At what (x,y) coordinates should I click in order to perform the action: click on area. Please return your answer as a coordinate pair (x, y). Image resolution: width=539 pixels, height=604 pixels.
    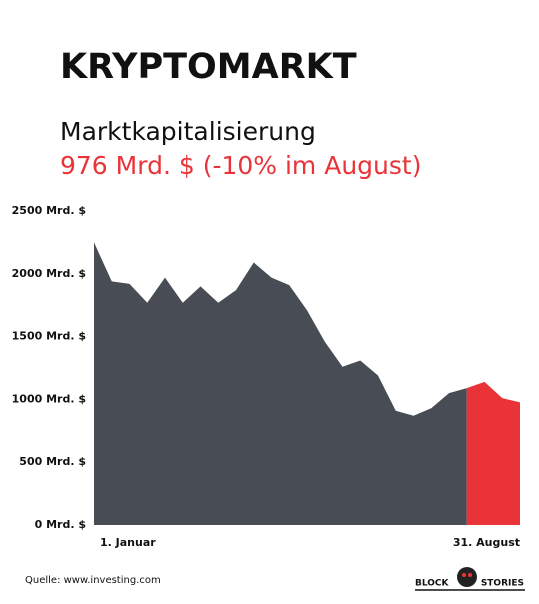
    Looking at the image, I should click on (493, 453).